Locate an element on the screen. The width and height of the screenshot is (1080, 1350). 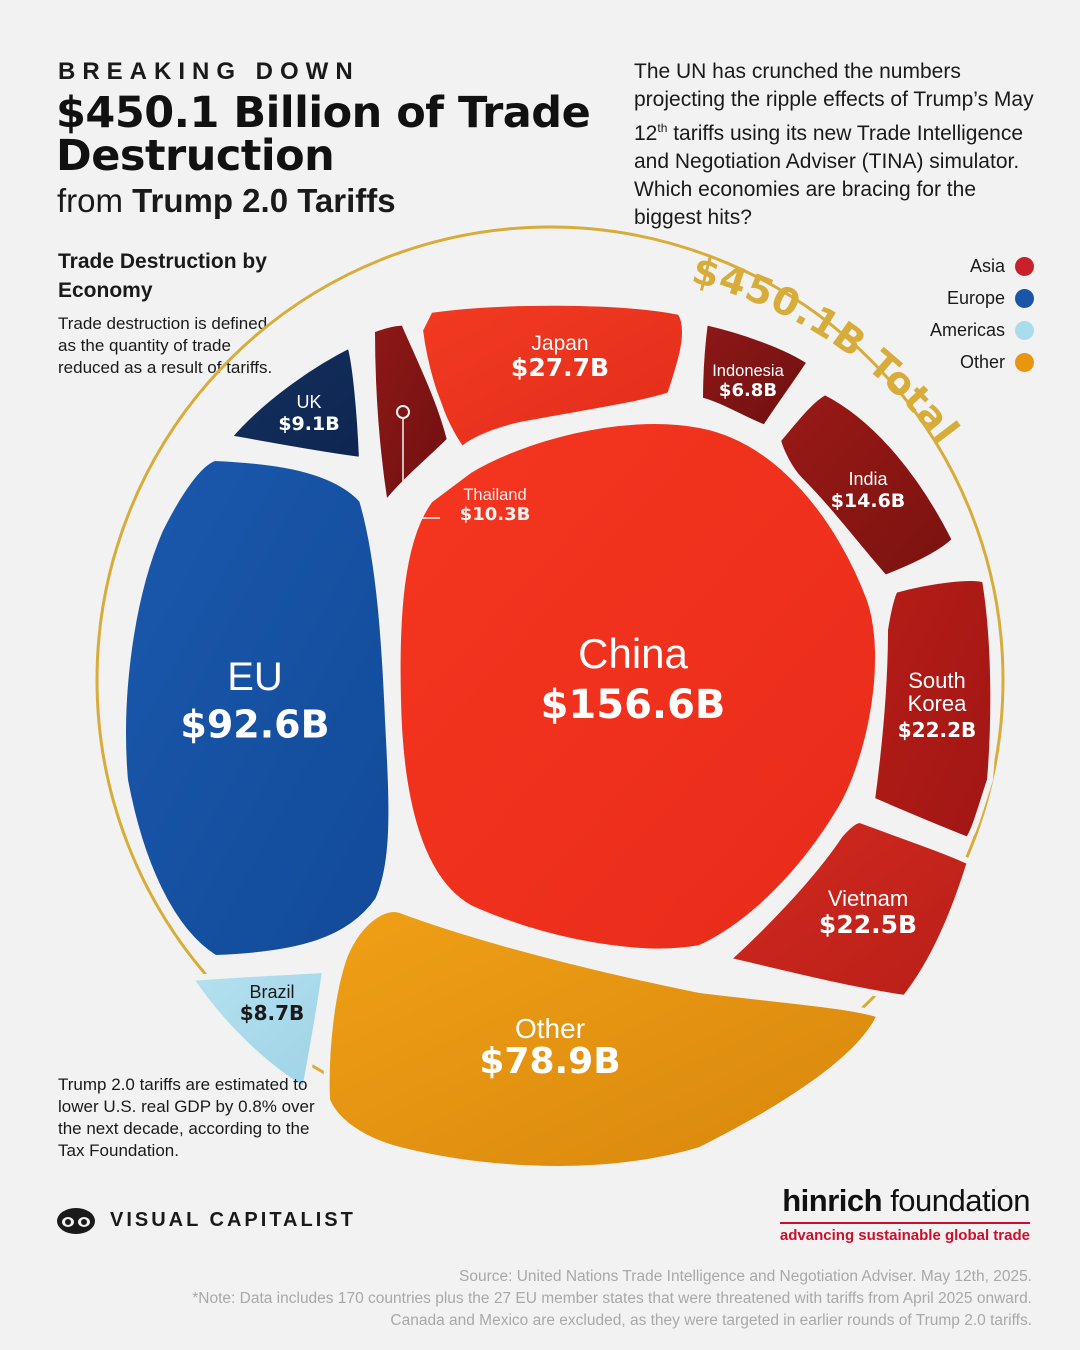
thailand-callout is located at coordinates (418, 462).